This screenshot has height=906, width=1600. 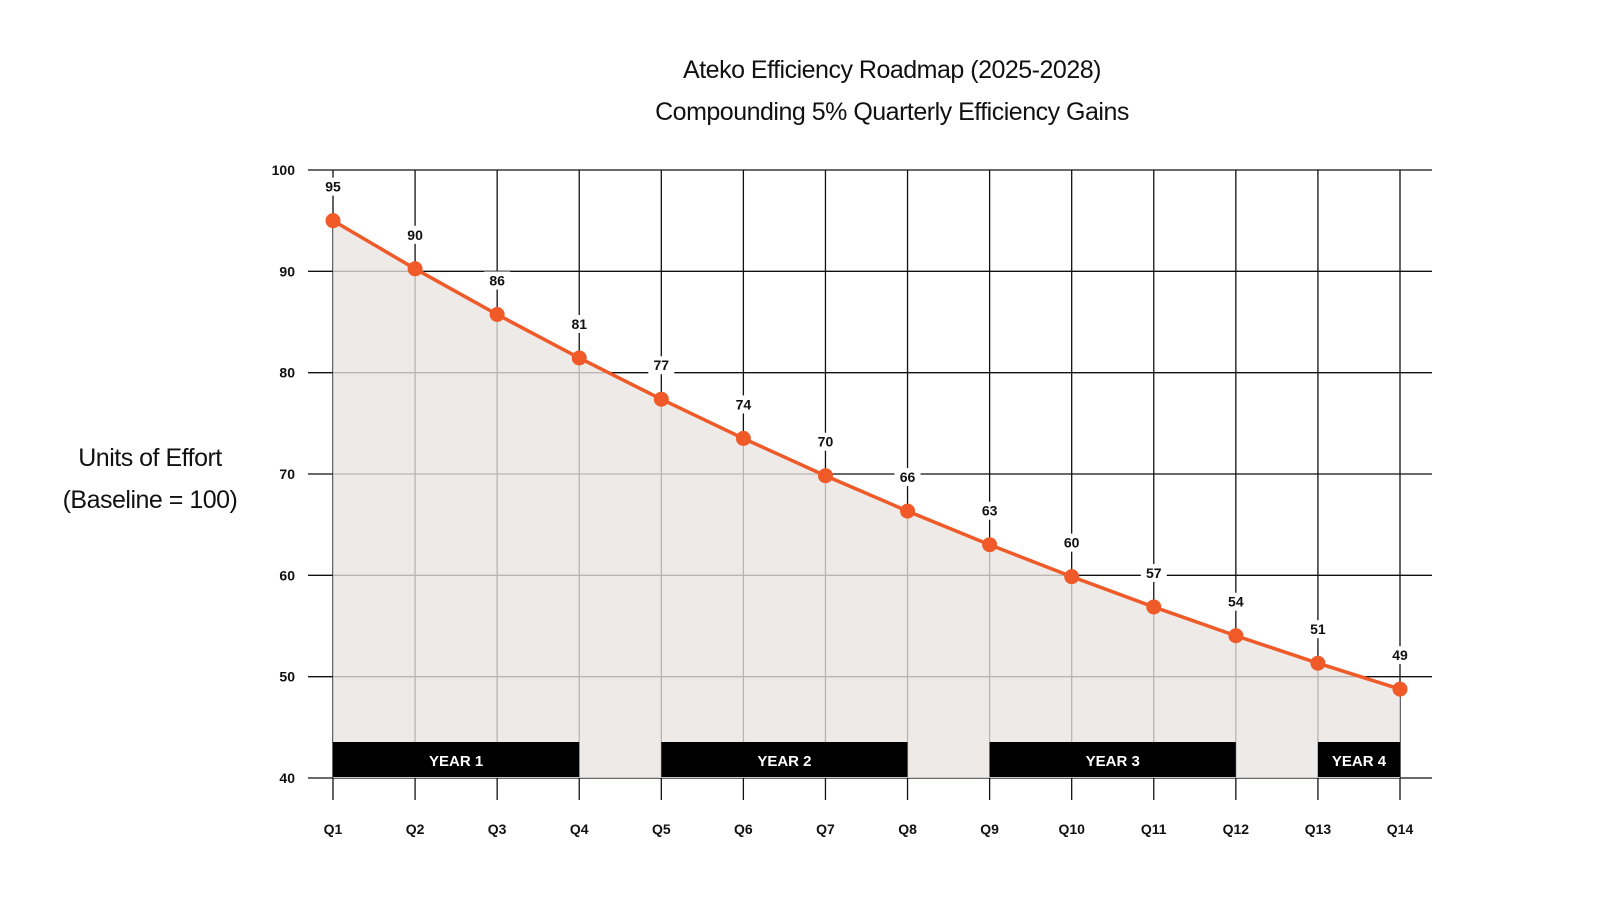 I want to click on data-label: 77, so click(x=662, y=365).